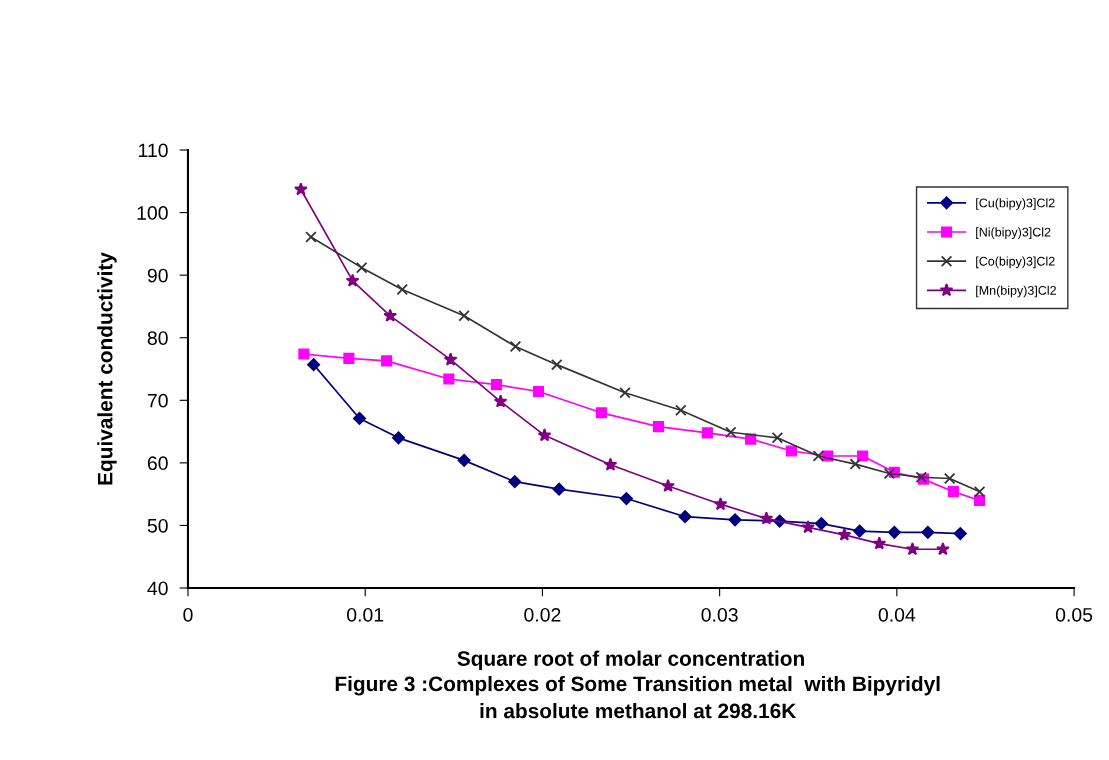 This screenshot has width=1109, height=760. I want to click on x-tick-label: 0.02, so click(542, 614).